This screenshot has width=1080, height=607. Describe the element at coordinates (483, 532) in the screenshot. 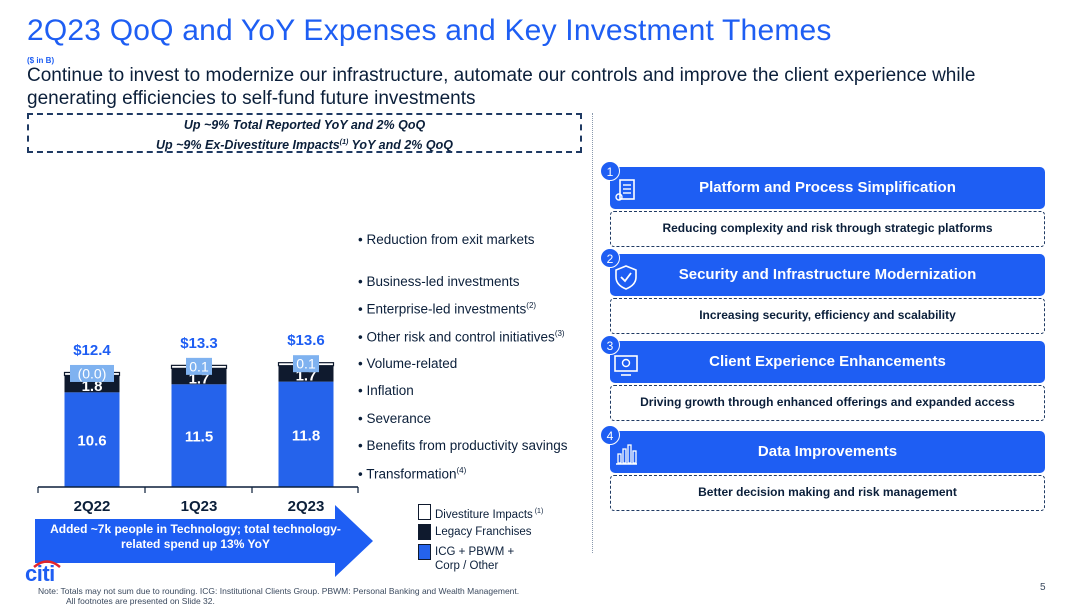

I see `legend-label: Legacy Franchises` at that location.